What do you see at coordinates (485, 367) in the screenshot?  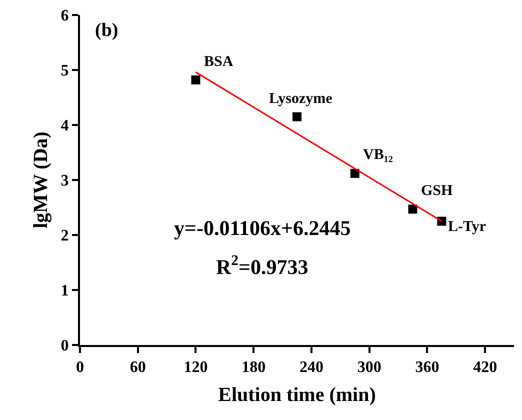 I see `x-tick-label: 420` at bounding box center [485, 367].